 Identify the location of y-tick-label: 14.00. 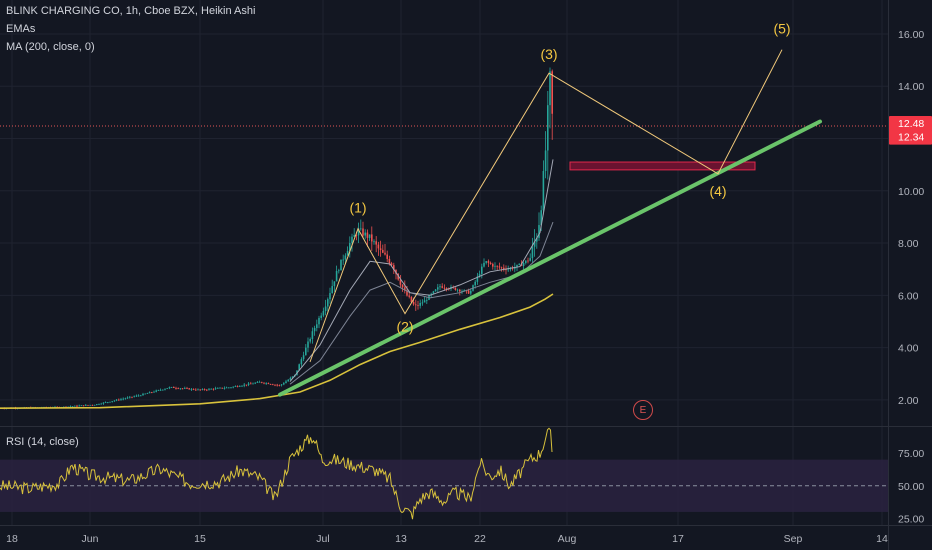
(911, 87).